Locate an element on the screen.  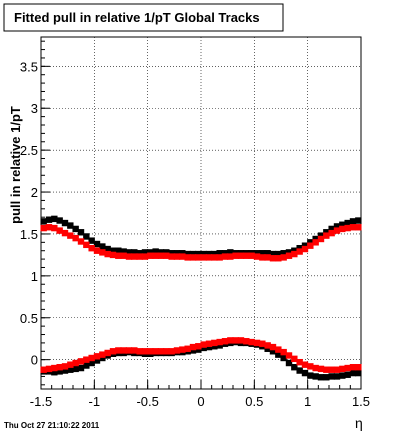
x-tick-label: -0.5 is located at coordinates (147, 401).